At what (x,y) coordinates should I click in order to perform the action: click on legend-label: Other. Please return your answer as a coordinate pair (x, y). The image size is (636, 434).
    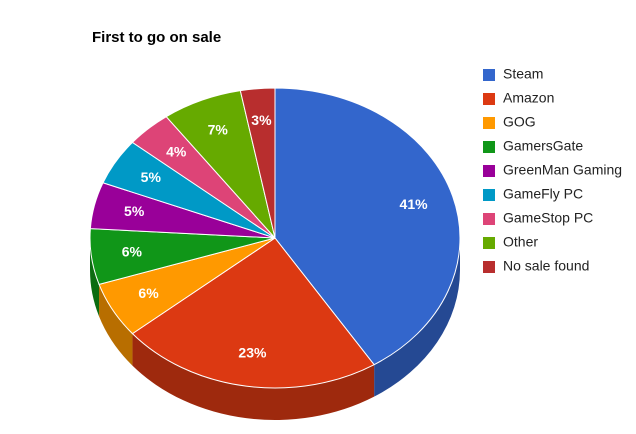
    Looking at the image, I should click on (520, 242).